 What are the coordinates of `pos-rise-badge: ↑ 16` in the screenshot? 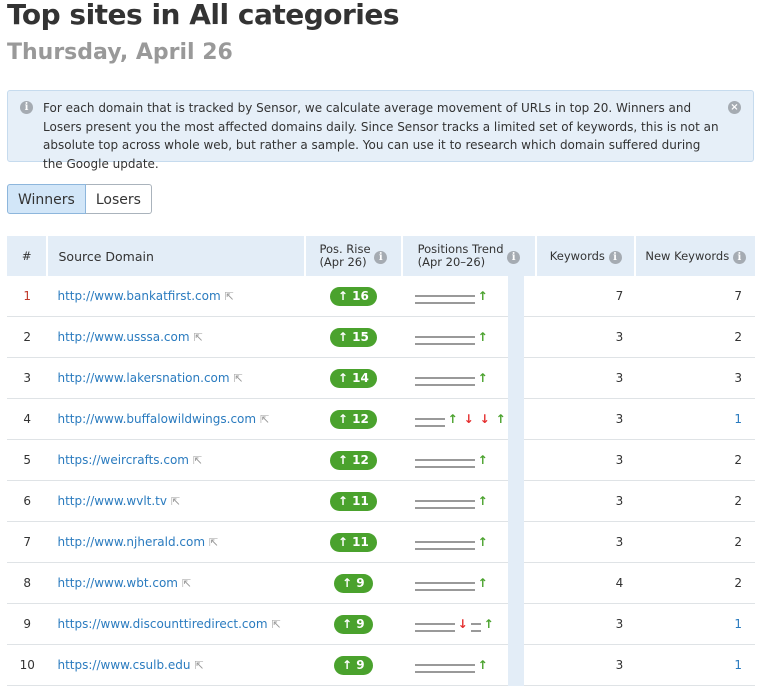 It's located at (353, 296).